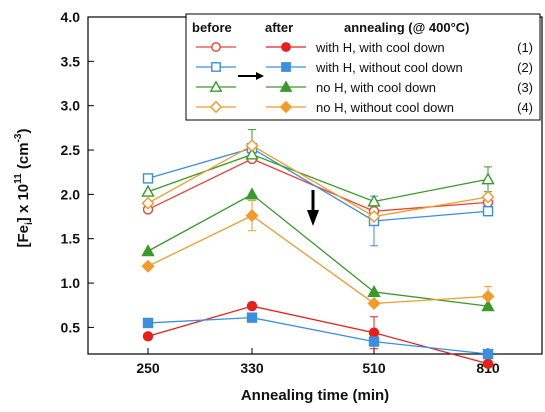 Image resolution: width=545 pixels, height=412 pixels. What do you see at coordinates (525, 67) in the screenshot?
I see `legend-number: (2)` at bounding box center [525, 67].